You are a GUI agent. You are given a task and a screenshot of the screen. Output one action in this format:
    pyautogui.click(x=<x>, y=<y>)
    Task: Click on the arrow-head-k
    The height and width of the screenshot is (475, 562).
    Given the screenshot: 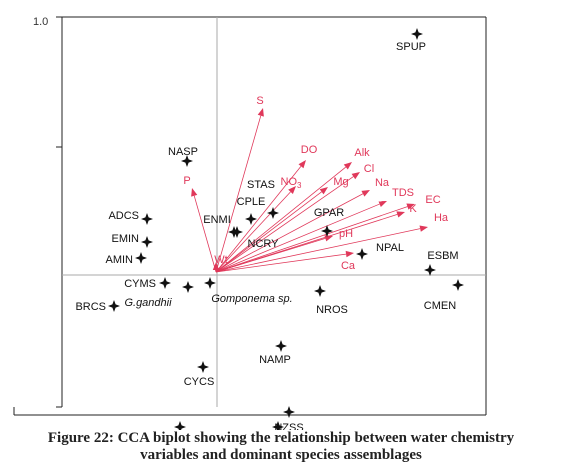 What is the action you would take?
    pyautogui.click(x=400, y=214)
    